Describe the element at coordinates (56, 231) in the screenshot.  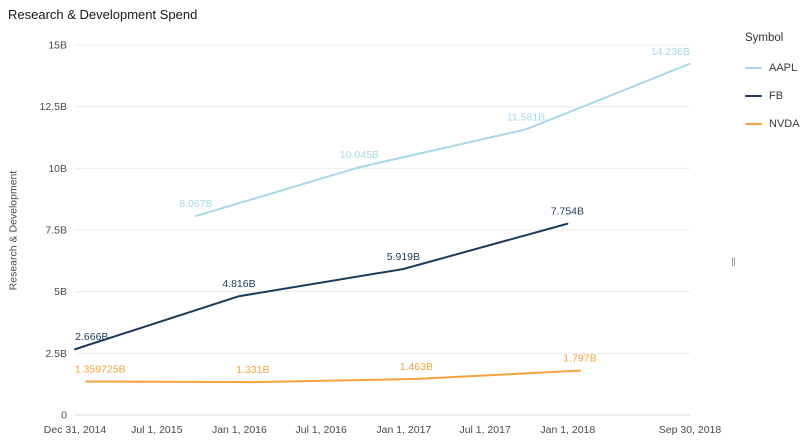
I see `y-tick-label: 7.5B` at that location.